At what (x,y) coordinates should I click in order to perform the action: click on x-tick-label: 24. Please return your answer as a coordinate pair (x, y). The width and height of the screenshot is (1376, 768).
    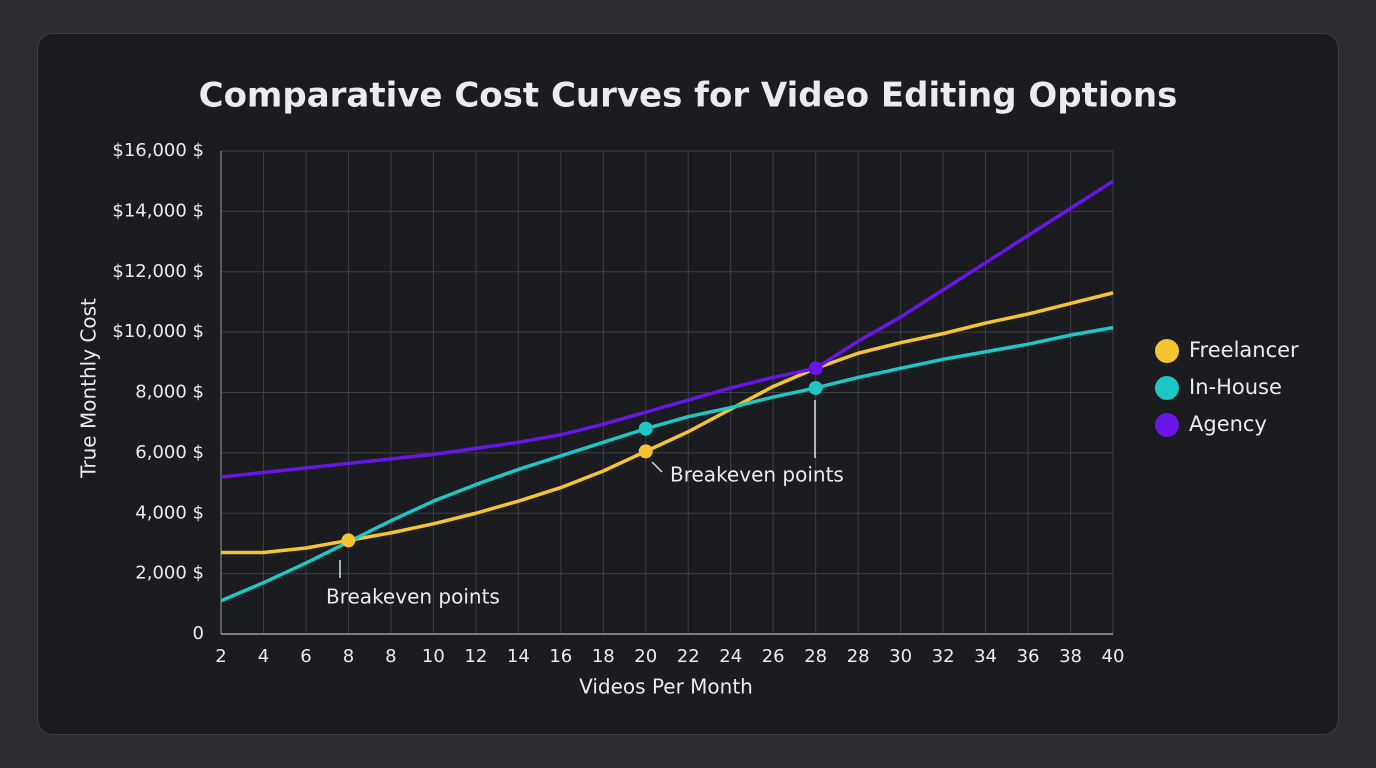
    Looking at the image, I should click on (730, 656).